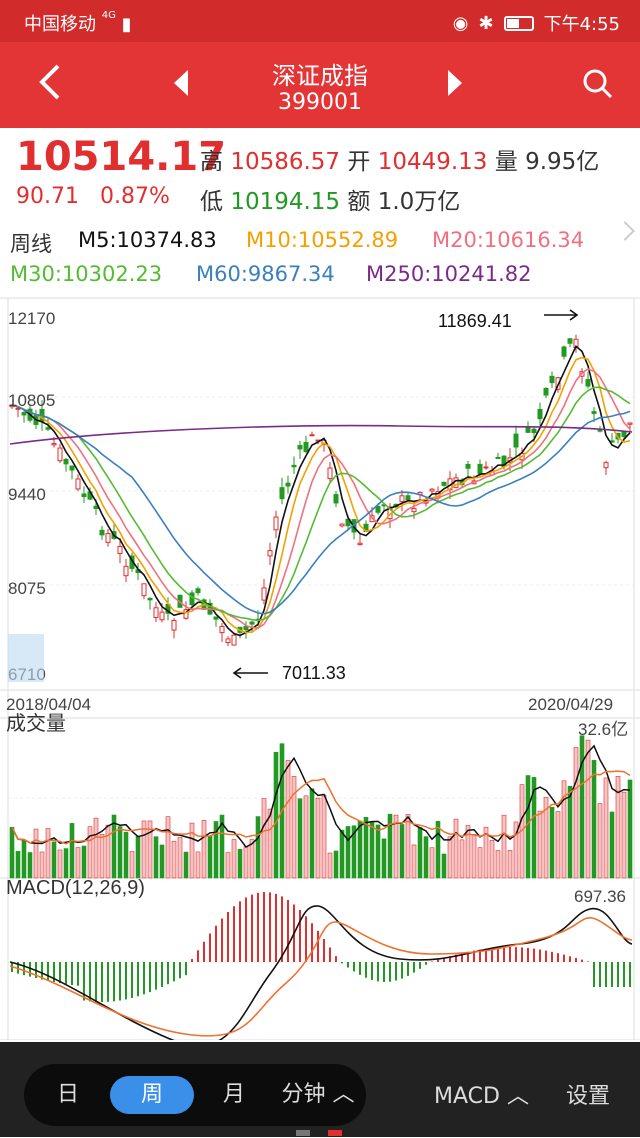 The image size is (640, 1138). What do you see at coordinates (320, 76) in the screenshot?
I see `stock-name: 深证成指` at bounding box center [320, 76].